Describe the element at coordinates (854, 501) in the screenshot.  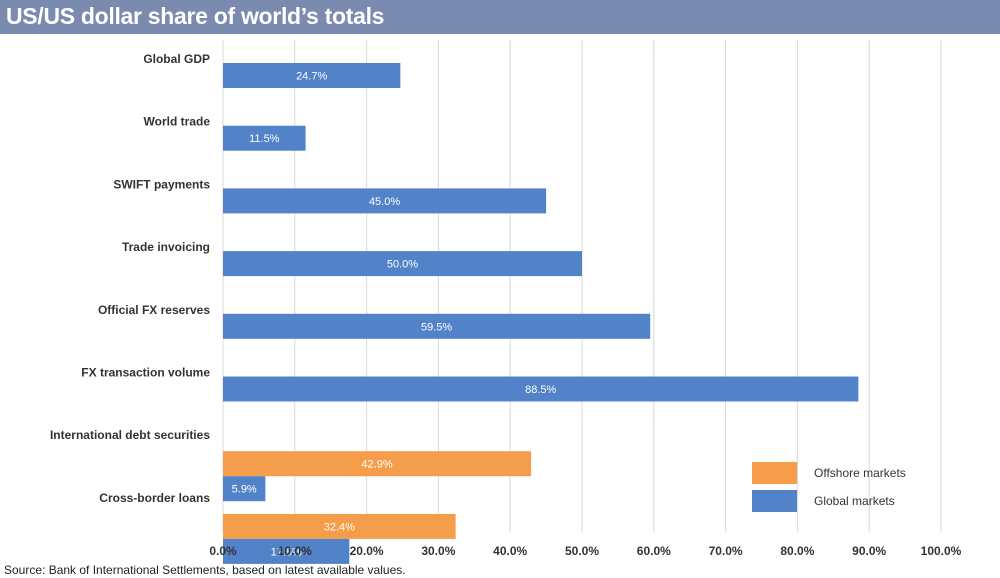
I see `legend-label: Global markets` at that location.